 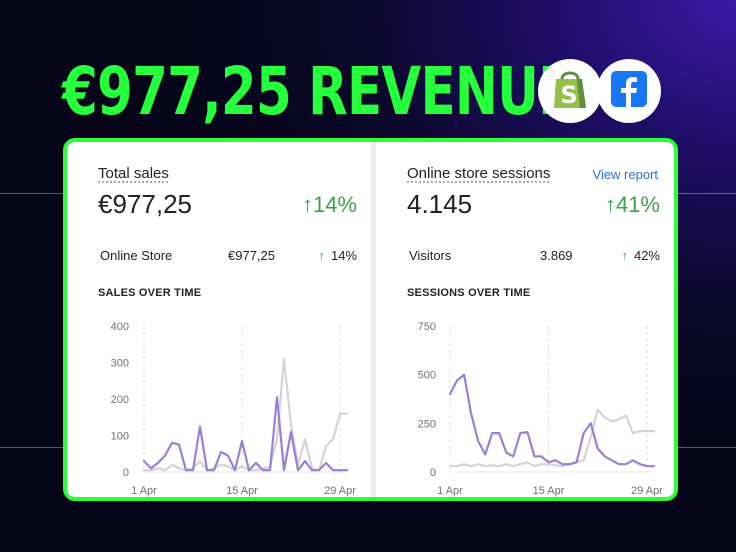 I want to click on sales-over-time-chart: 0 100 200 300 400 1 Apr 15 Apr 29 Apr, so click(x=234, y=409).